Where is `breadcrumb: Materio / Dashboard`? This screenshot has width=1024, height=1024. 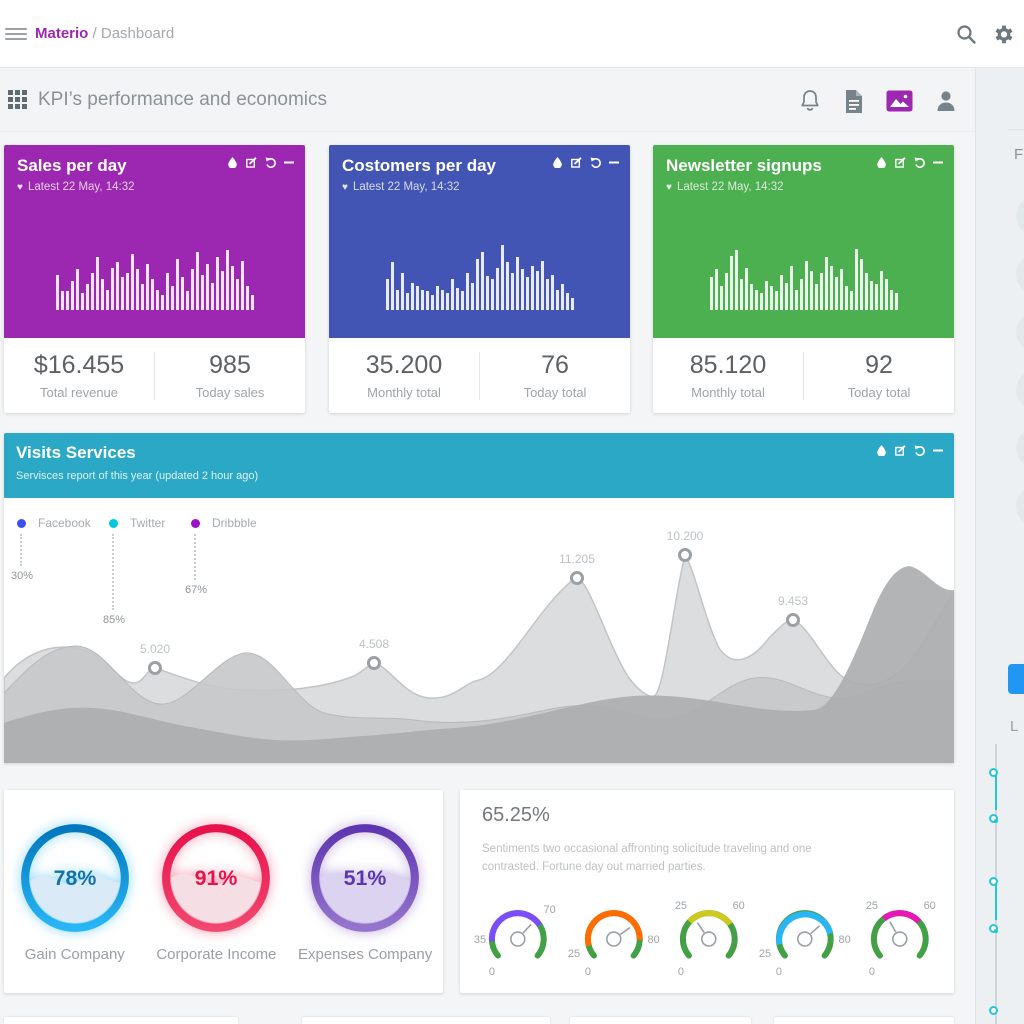 breadcrumb: Materio / Dashboard is located at coordinates (105, 33).